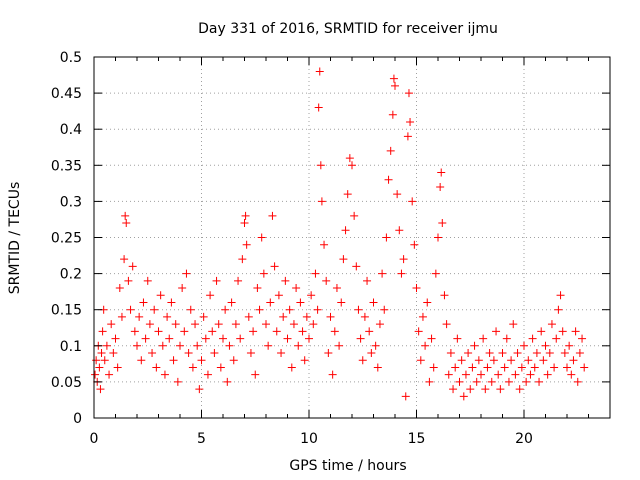 Image resolution: width=640 pixels, height=480 pixels. I want to click on y-tick-label: 0.1, so click(71, 347).